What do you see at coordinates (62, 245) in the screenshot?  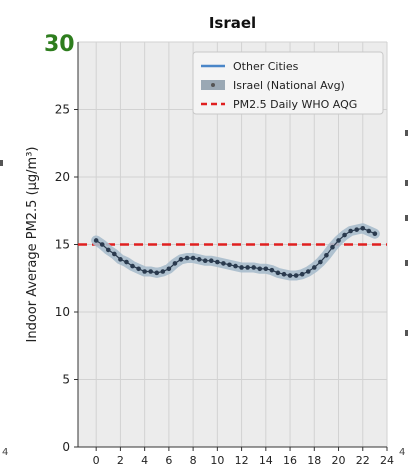 I see `y-tick-label: 15` at bounding box center [62, 245].